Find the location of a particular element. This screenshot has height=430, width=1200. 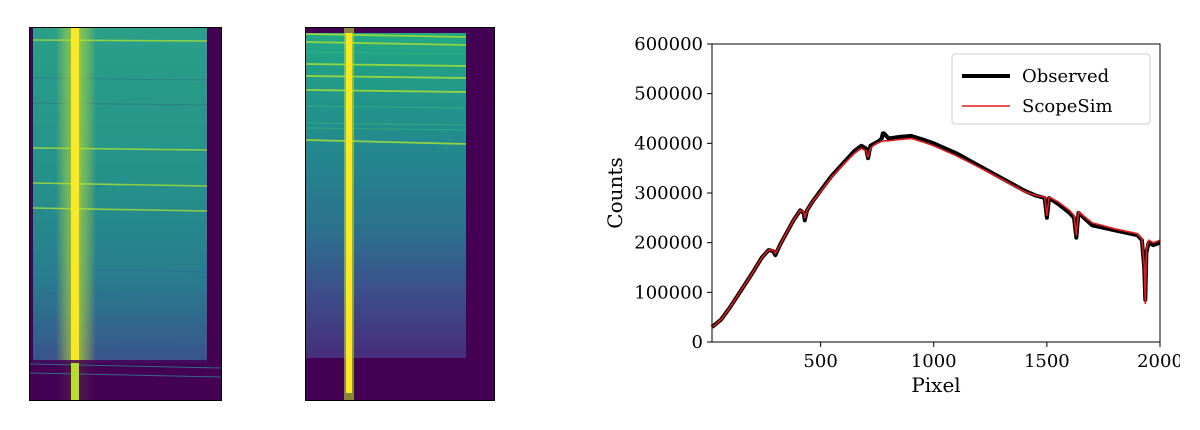

x-tick-label: 1000 is located at coordinates (934, 361).